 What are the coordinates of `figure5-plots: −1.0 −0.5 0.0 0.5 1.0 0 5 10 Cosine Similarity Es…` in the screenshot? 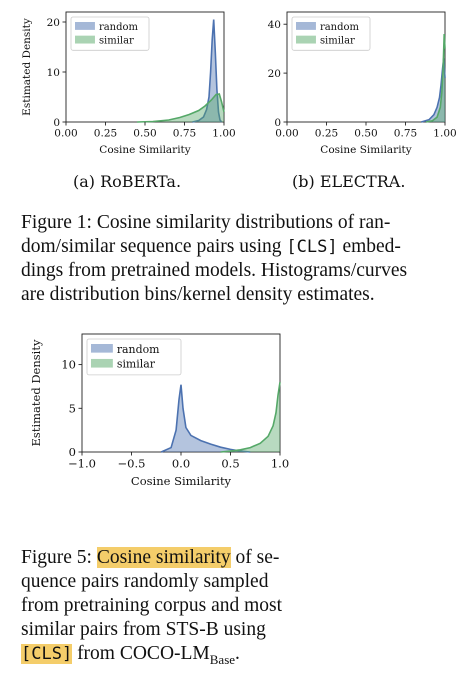 It's located at (159, 410).